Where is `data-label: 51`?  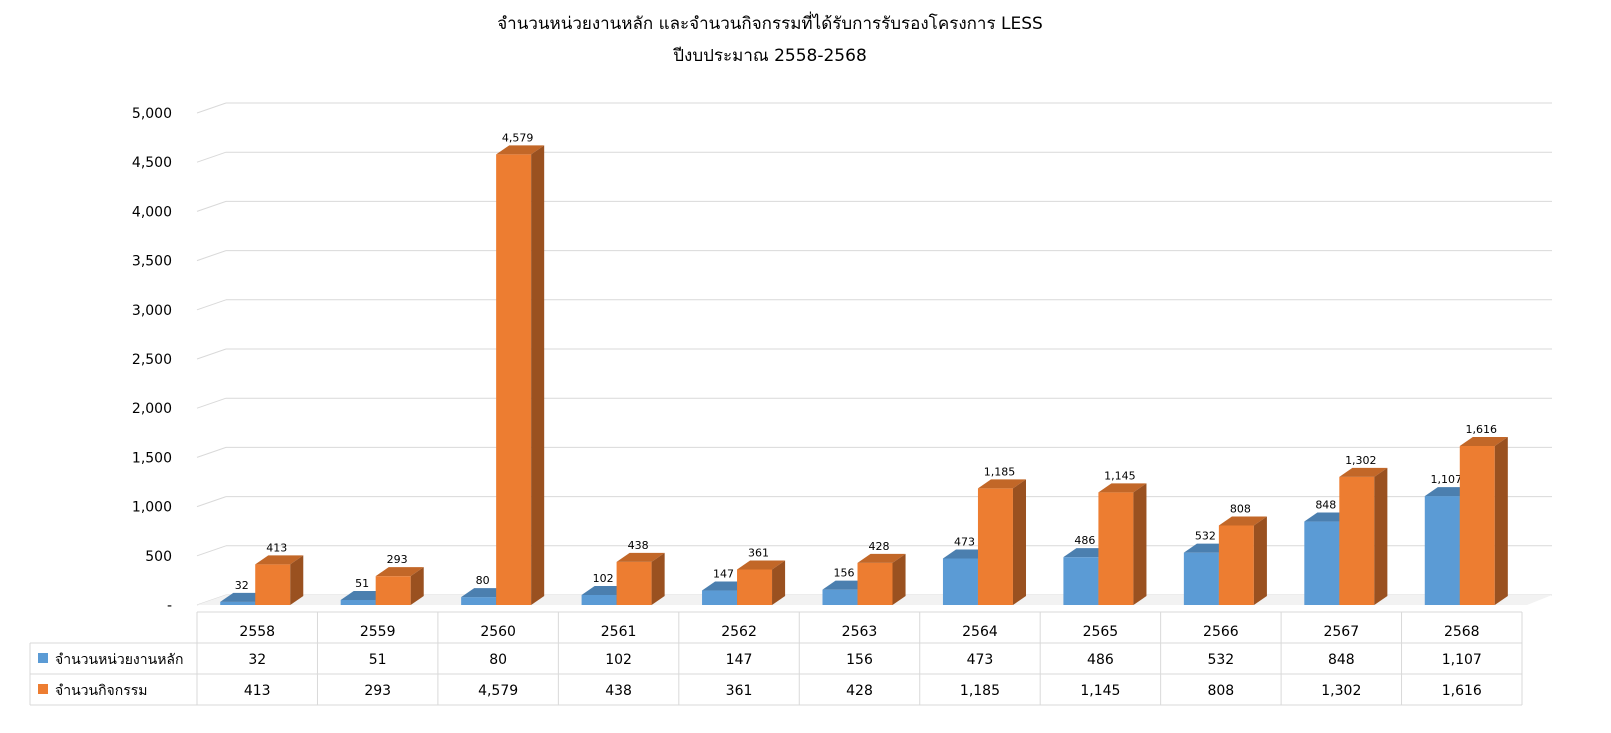
data-label: 51 is located at coordinates (362, 583).